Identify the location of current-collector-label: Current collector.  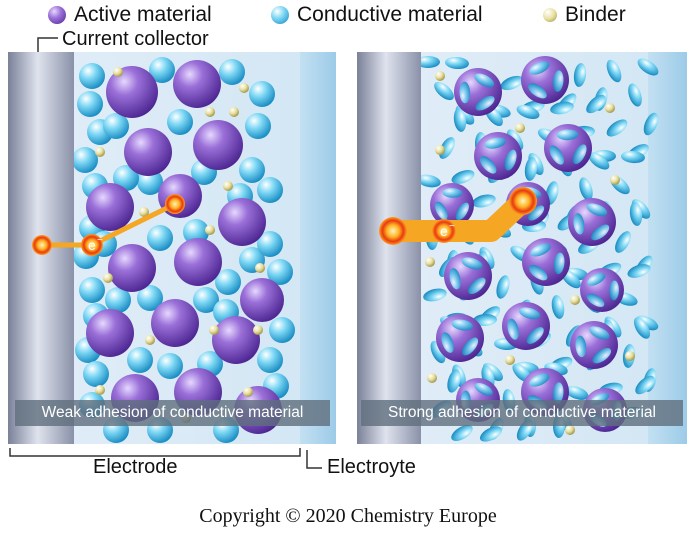
(135, 39).